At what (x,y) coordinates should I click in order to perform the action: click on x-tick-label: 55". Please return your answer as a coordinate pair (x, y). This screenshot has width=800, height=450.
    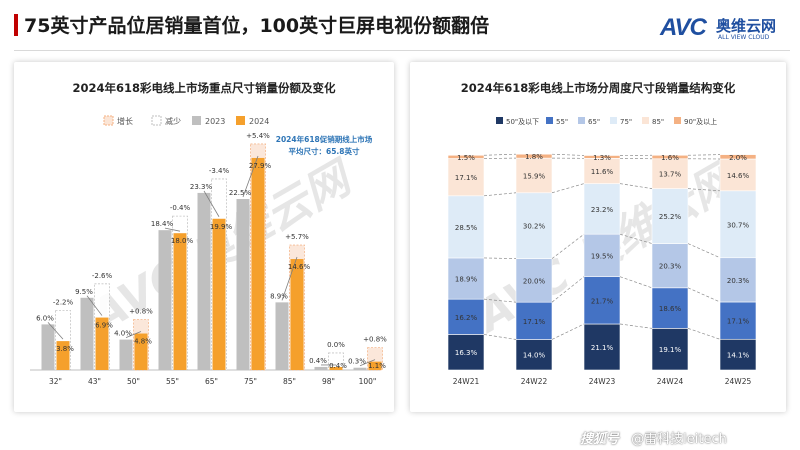
    Looking at the image, I should click on (172, 381).